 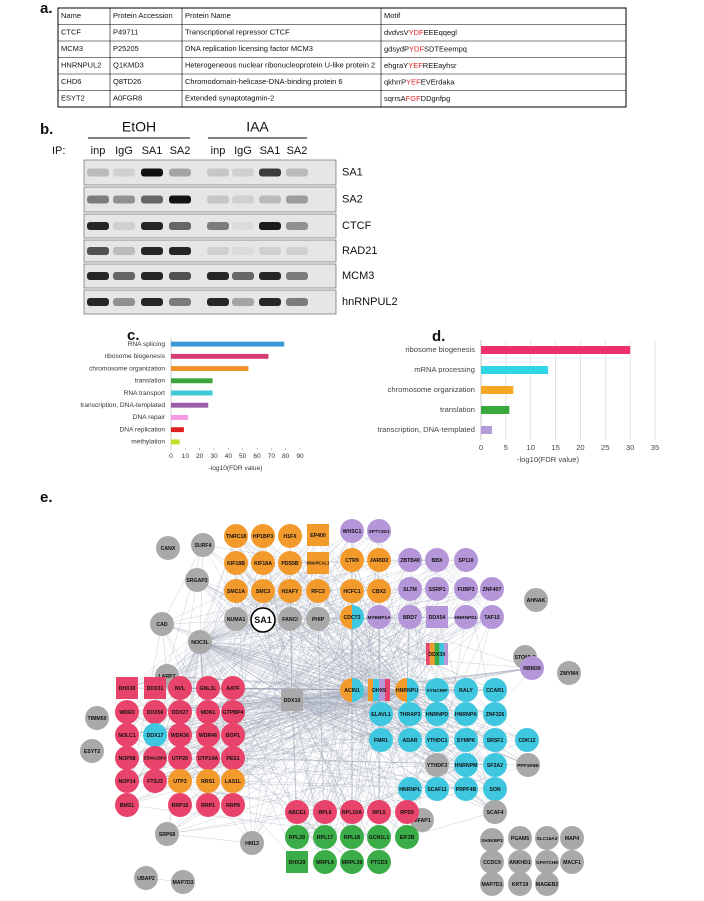 I want to click on motif-before: ehgraY, so click(x=396, y=65).